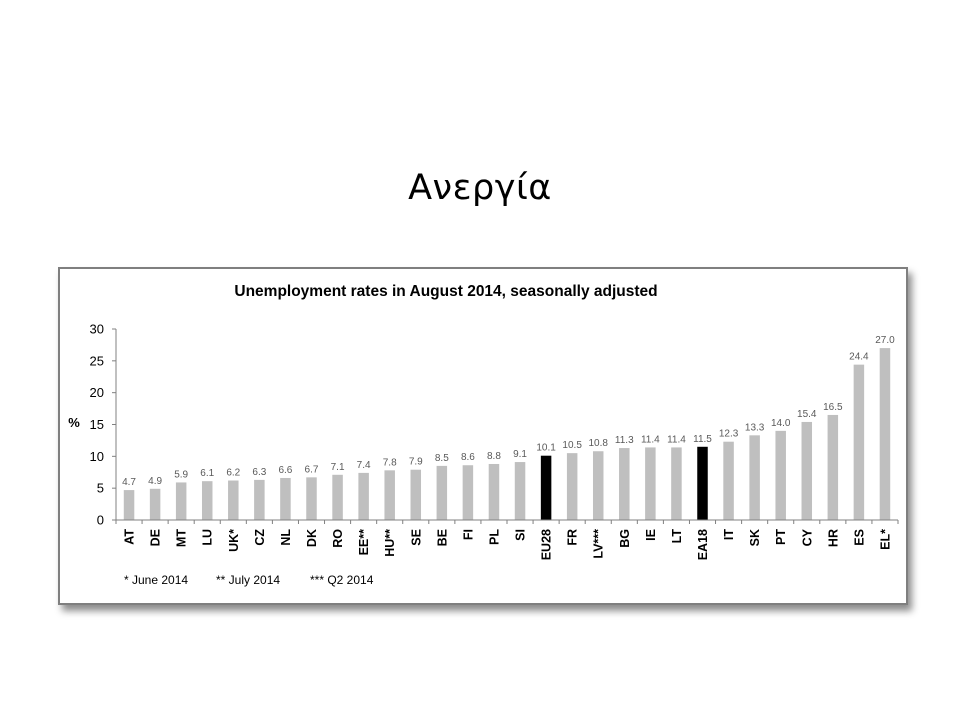 Image resolution: width=960 pixels, height=720 pixels. I want to click on x-tick-label: LT, so click(677, 536).